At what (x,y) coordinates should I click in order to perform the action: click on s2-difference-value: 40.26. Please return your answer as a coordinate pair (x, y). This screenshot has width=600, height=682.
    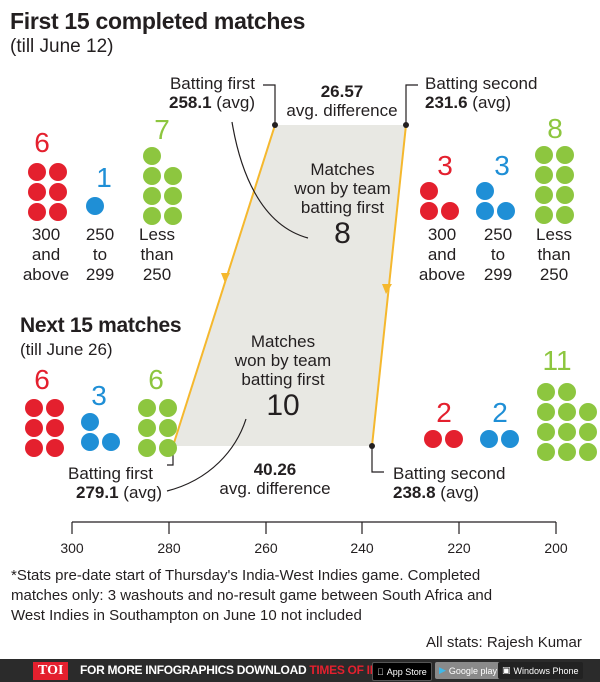
    Looking at the image, I should click on (275, 469).